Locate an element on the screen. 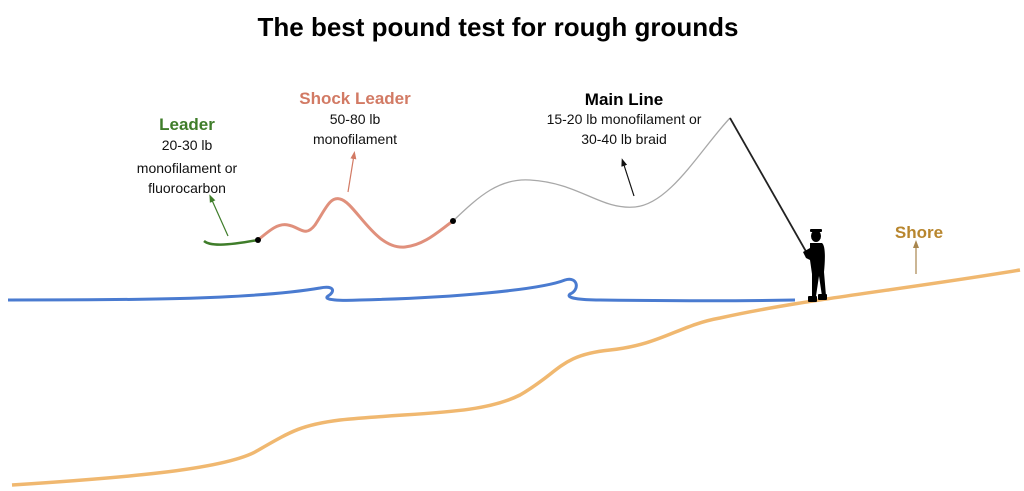 Image resolution: width=1024 pixels, height=491 pixels. main-line-arrow is located at coordinates (628, 177).